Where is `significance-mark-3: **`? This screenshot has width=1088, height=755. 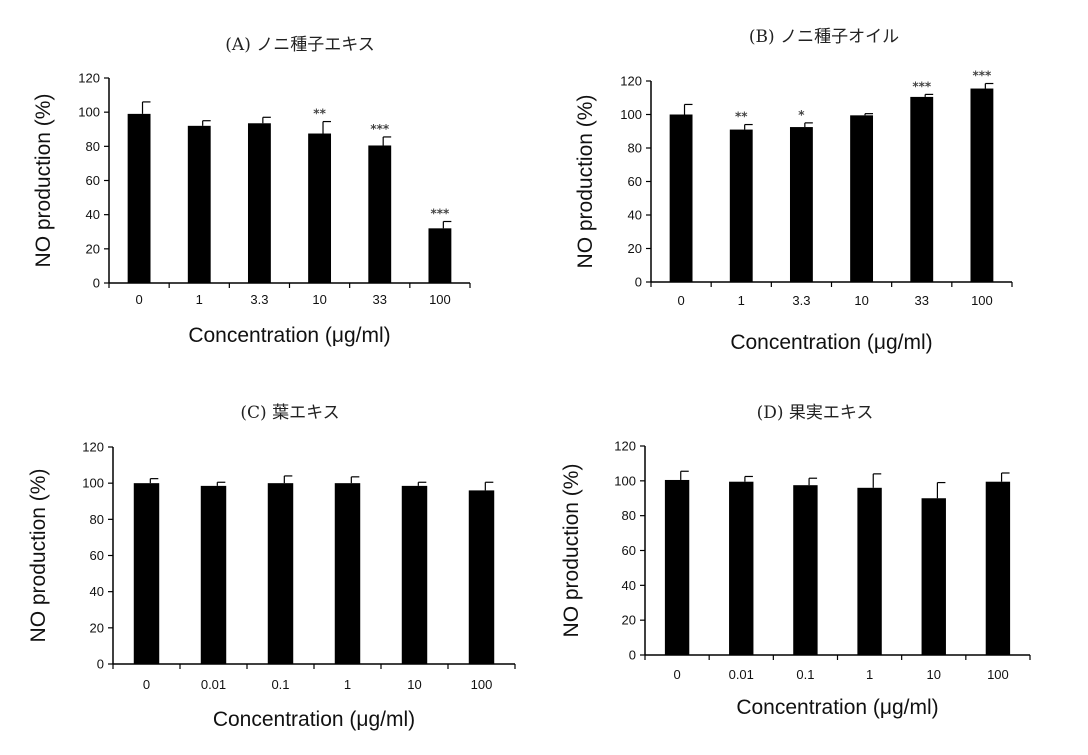 significance-mark-3: ** is located at coordinates (319, 114).